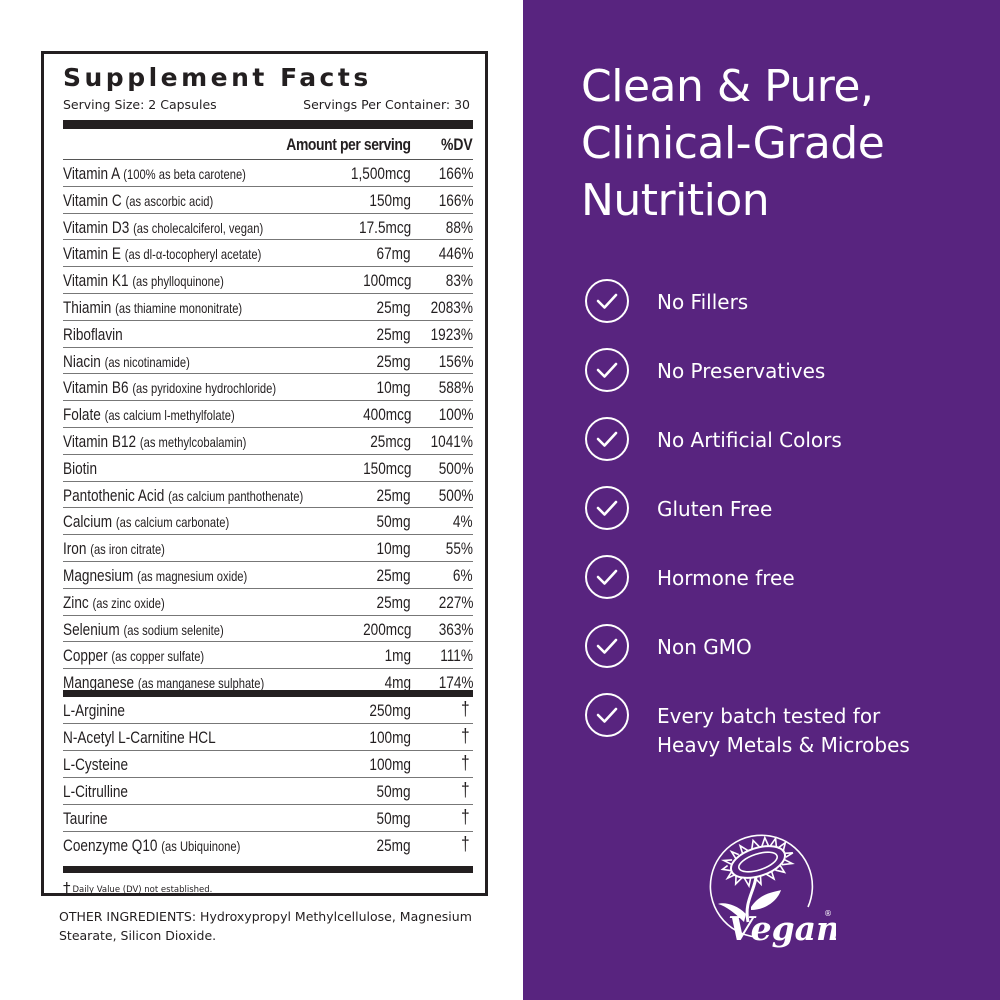  Describe the element at coordinates (95, 792) in the screenshot. I see `nutrient-name: L-Citrulline` at that location.